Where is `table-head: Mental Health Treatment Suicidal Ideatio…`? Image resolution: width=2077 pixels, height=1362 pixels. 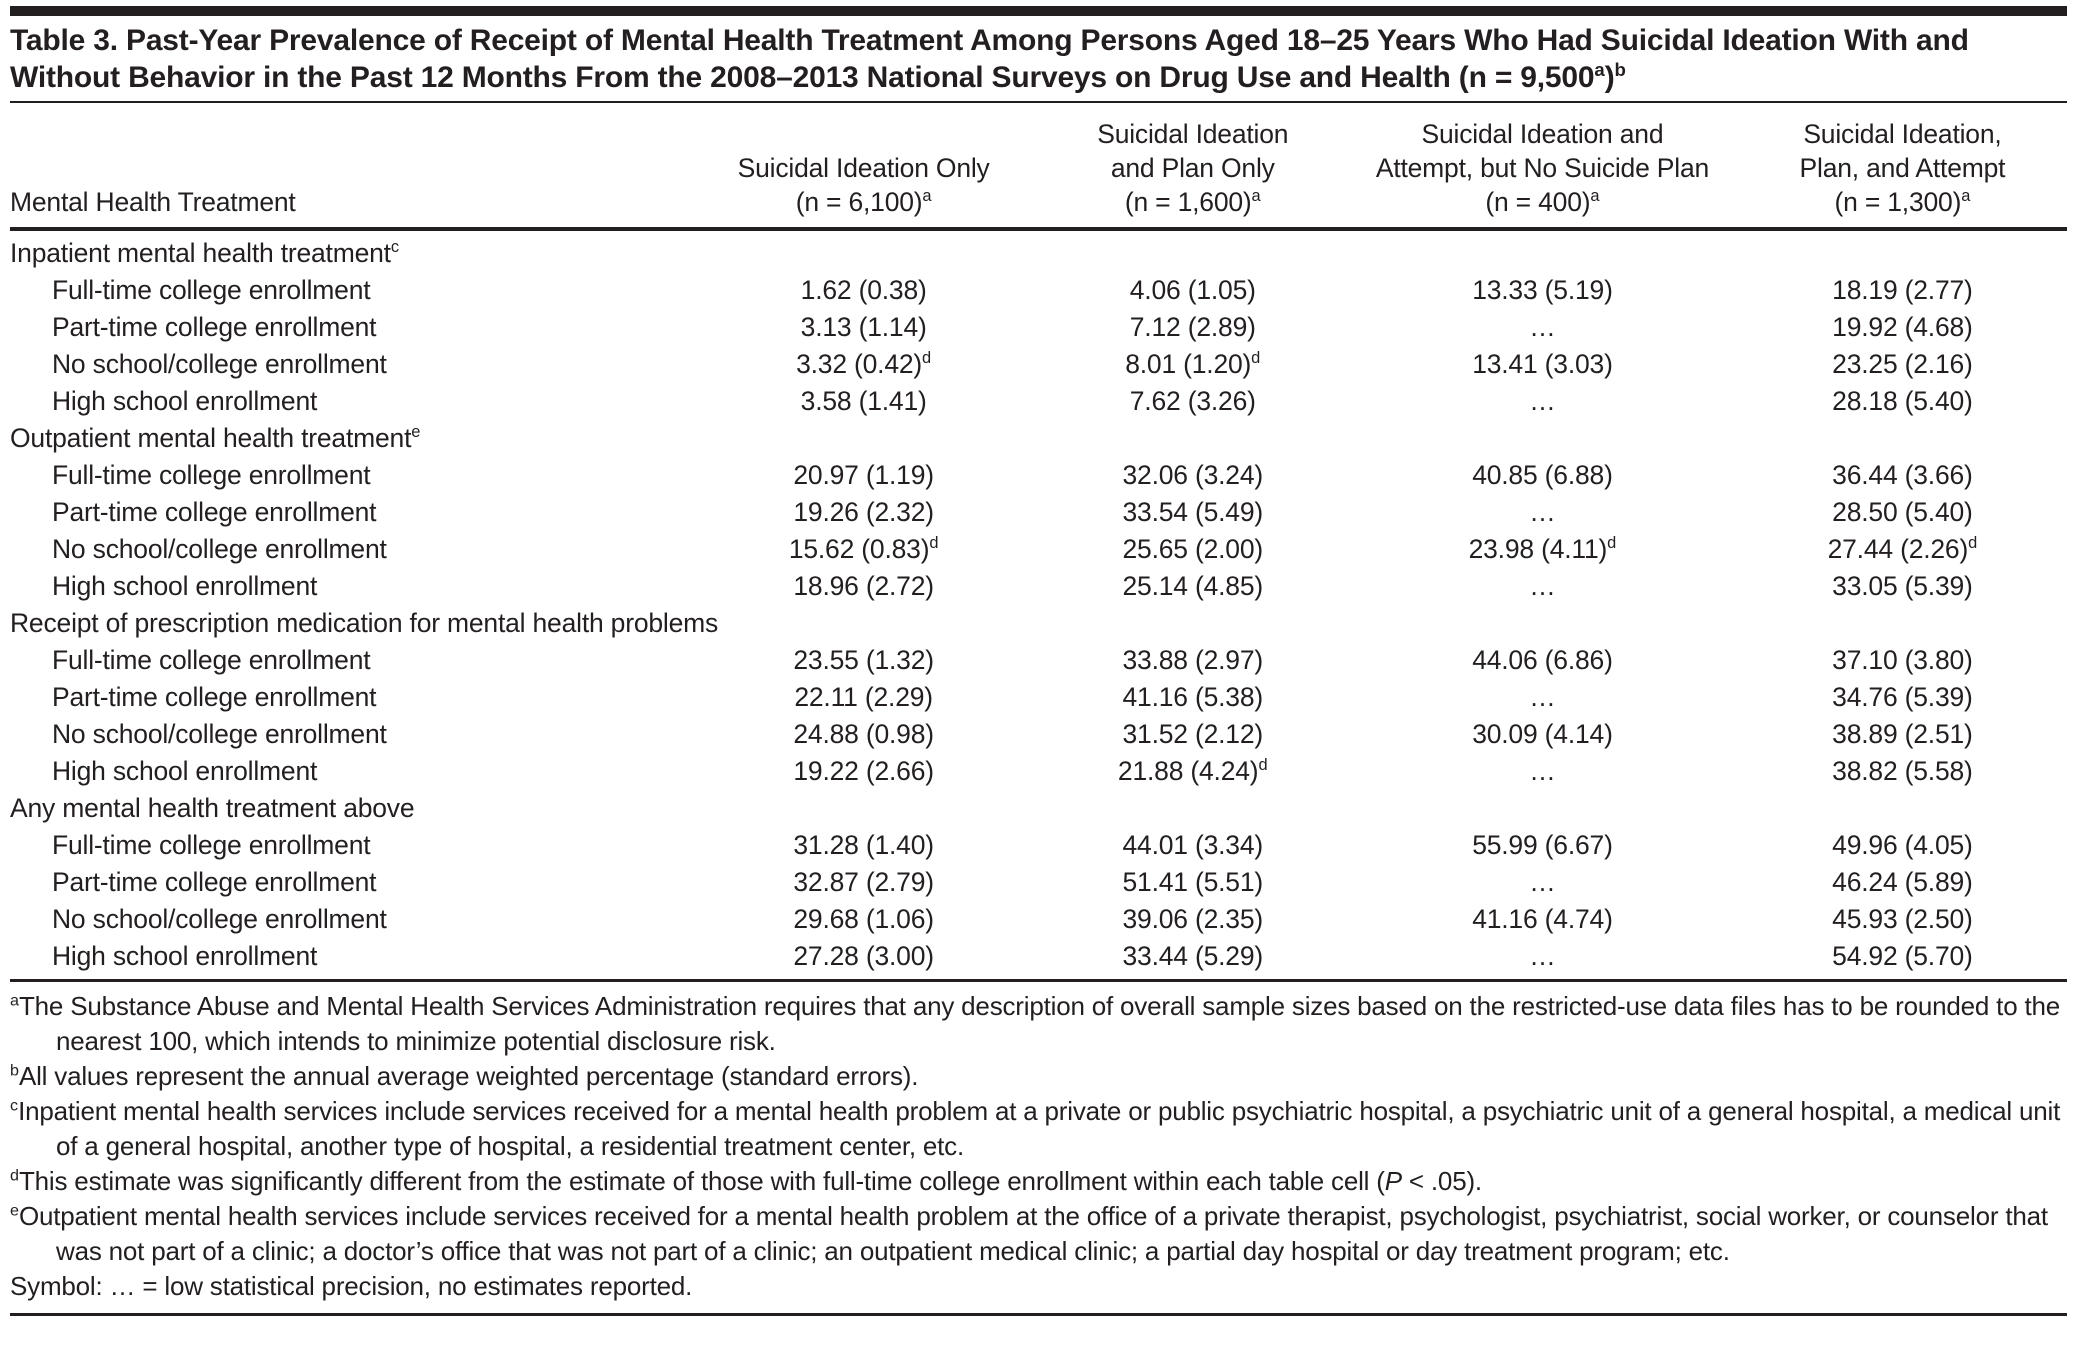 table-head: Mental Health Treatment Suicidal Ideatio… is located at coordinates (1038, 167).